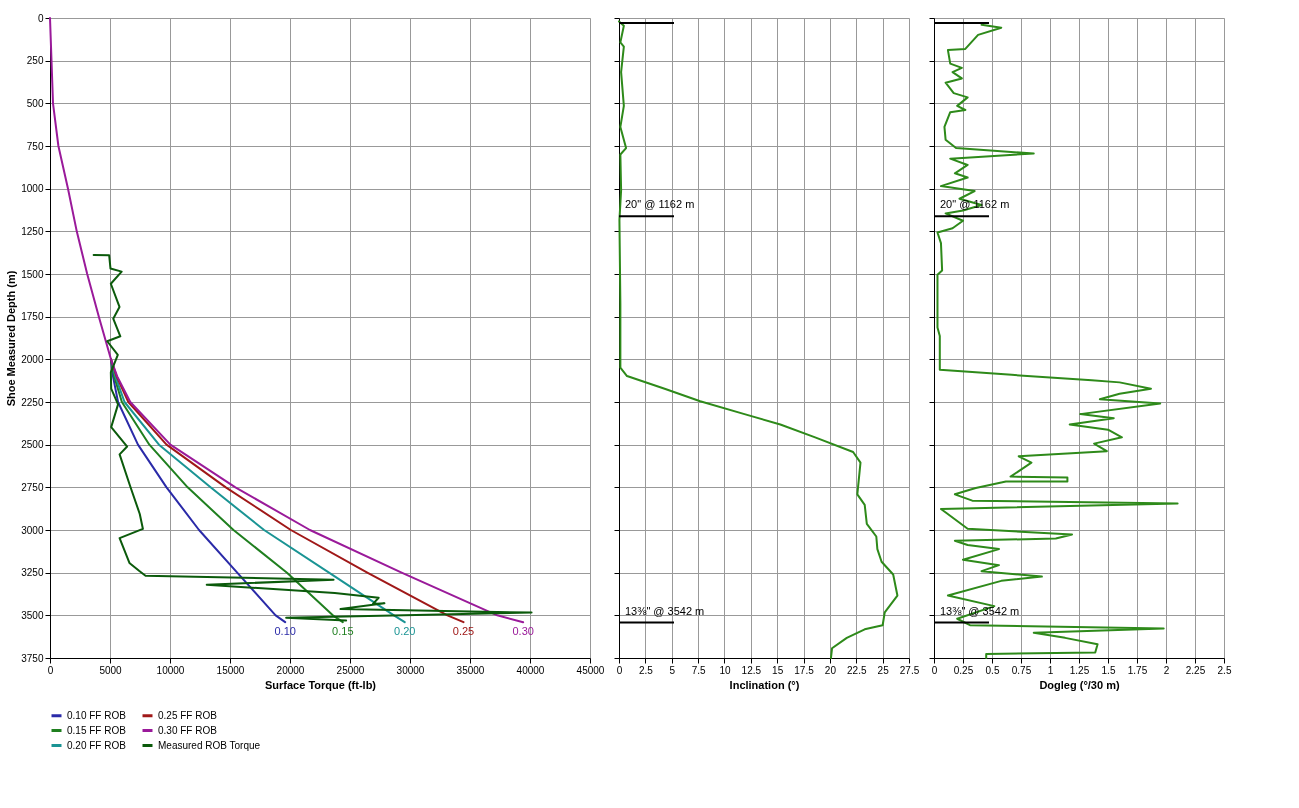 The height and width of the screenshot is (808, 1299). Describe the element at coordinates (290, 670) in the screenshot. I see `x-tick-label: 20000` at that location.